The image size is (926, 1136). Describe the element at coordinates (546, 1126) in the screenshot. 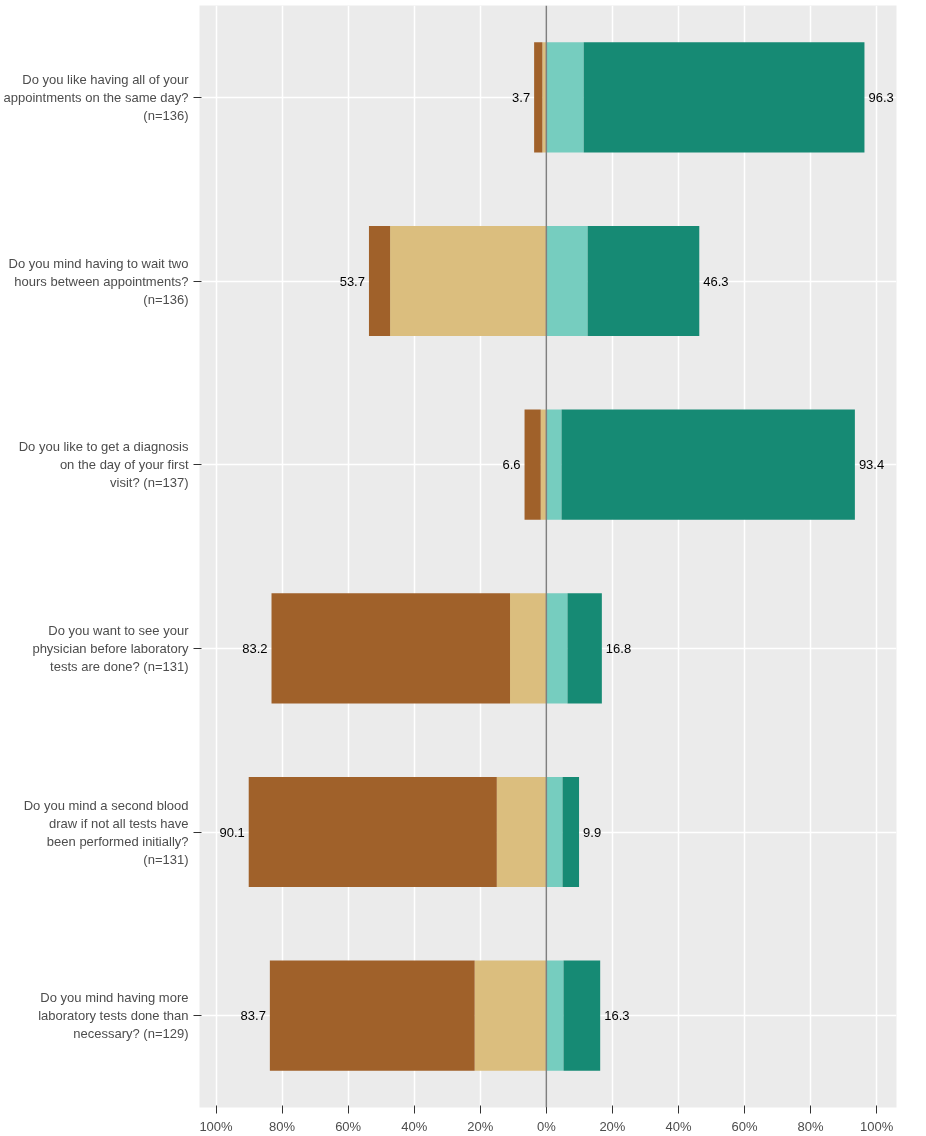

I see `x-tick-label: 0%` at that location.